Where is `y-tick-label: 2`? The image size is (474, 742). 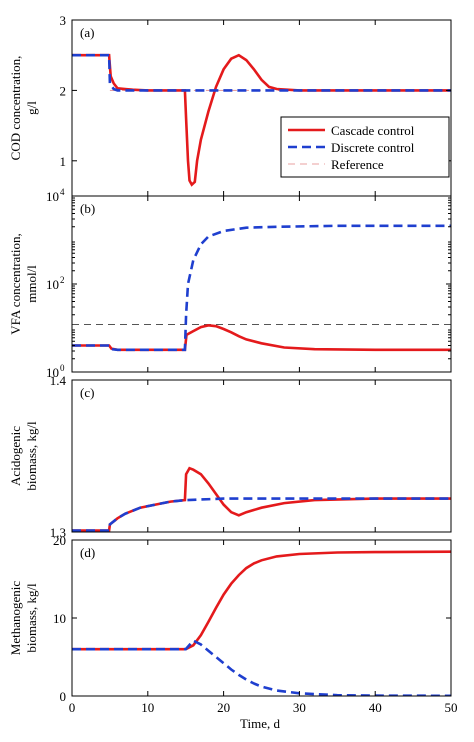
y-tick-label: 2 is located at coordinates (63, 90).